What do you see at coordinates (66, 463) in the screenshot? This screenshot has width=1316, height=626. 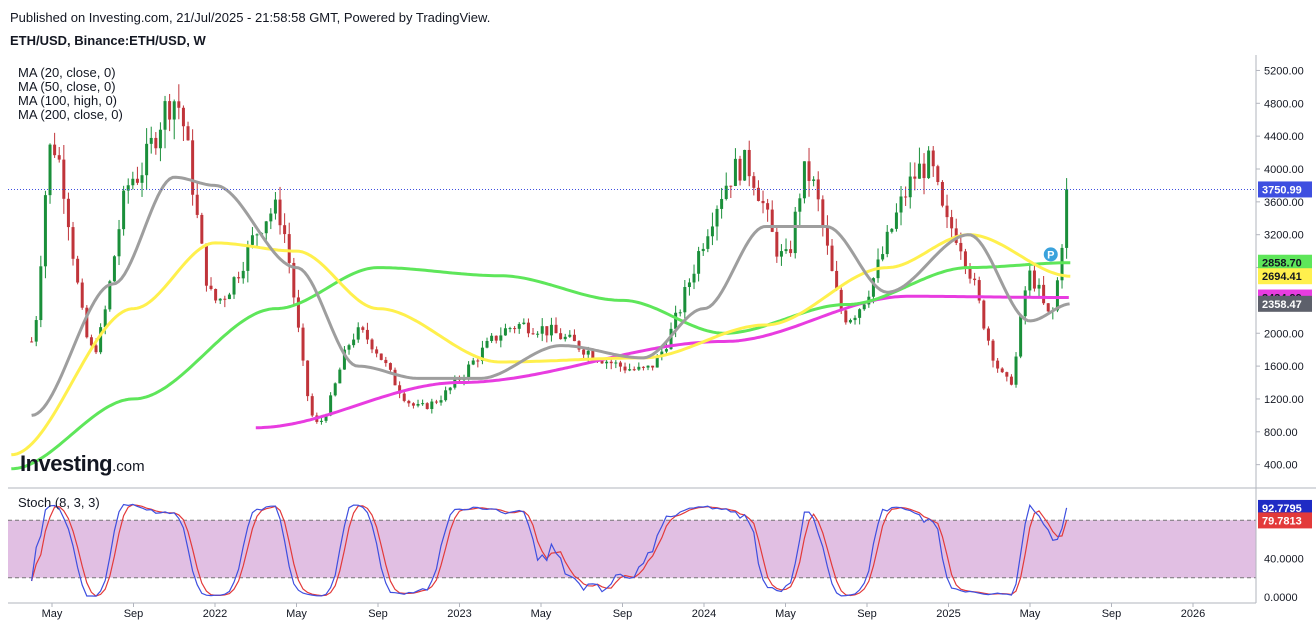 I see `logo-word: Investing` at bounding box center [66, 463].